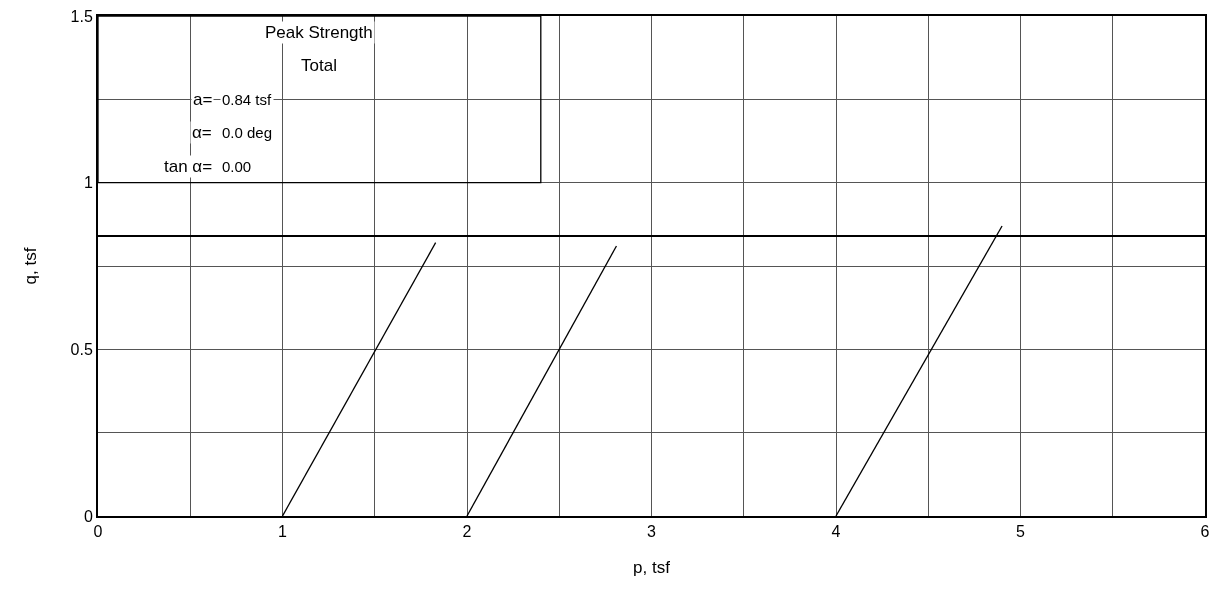 The height and width of the screenshot is (592, 1218). What do you see at coordinates (88, 516) in the screenshot?
I see `y-tick-label: 0` at bounding box center [88, 516].